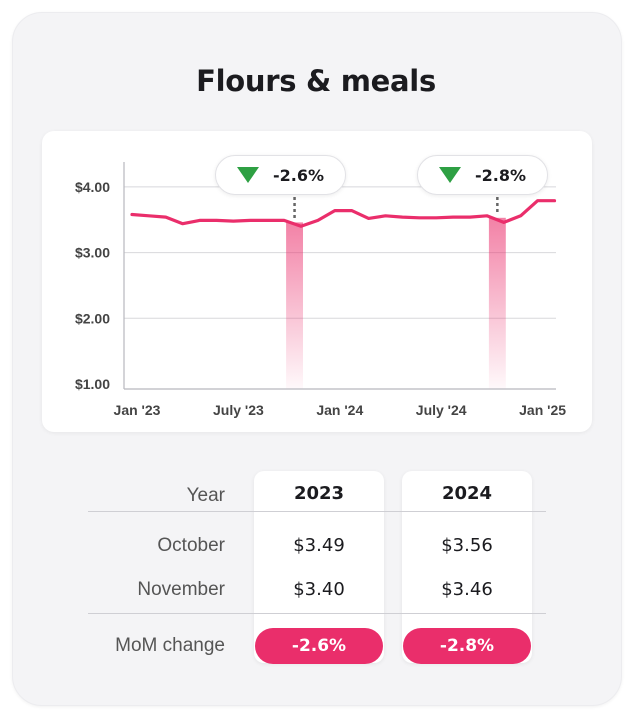 The height and width of the screenshot is (718, 632). What do you see at coordinates (298, 175) in the screenshot?
I see `callout-value: -2.6%` at bounding box center [298, 175].